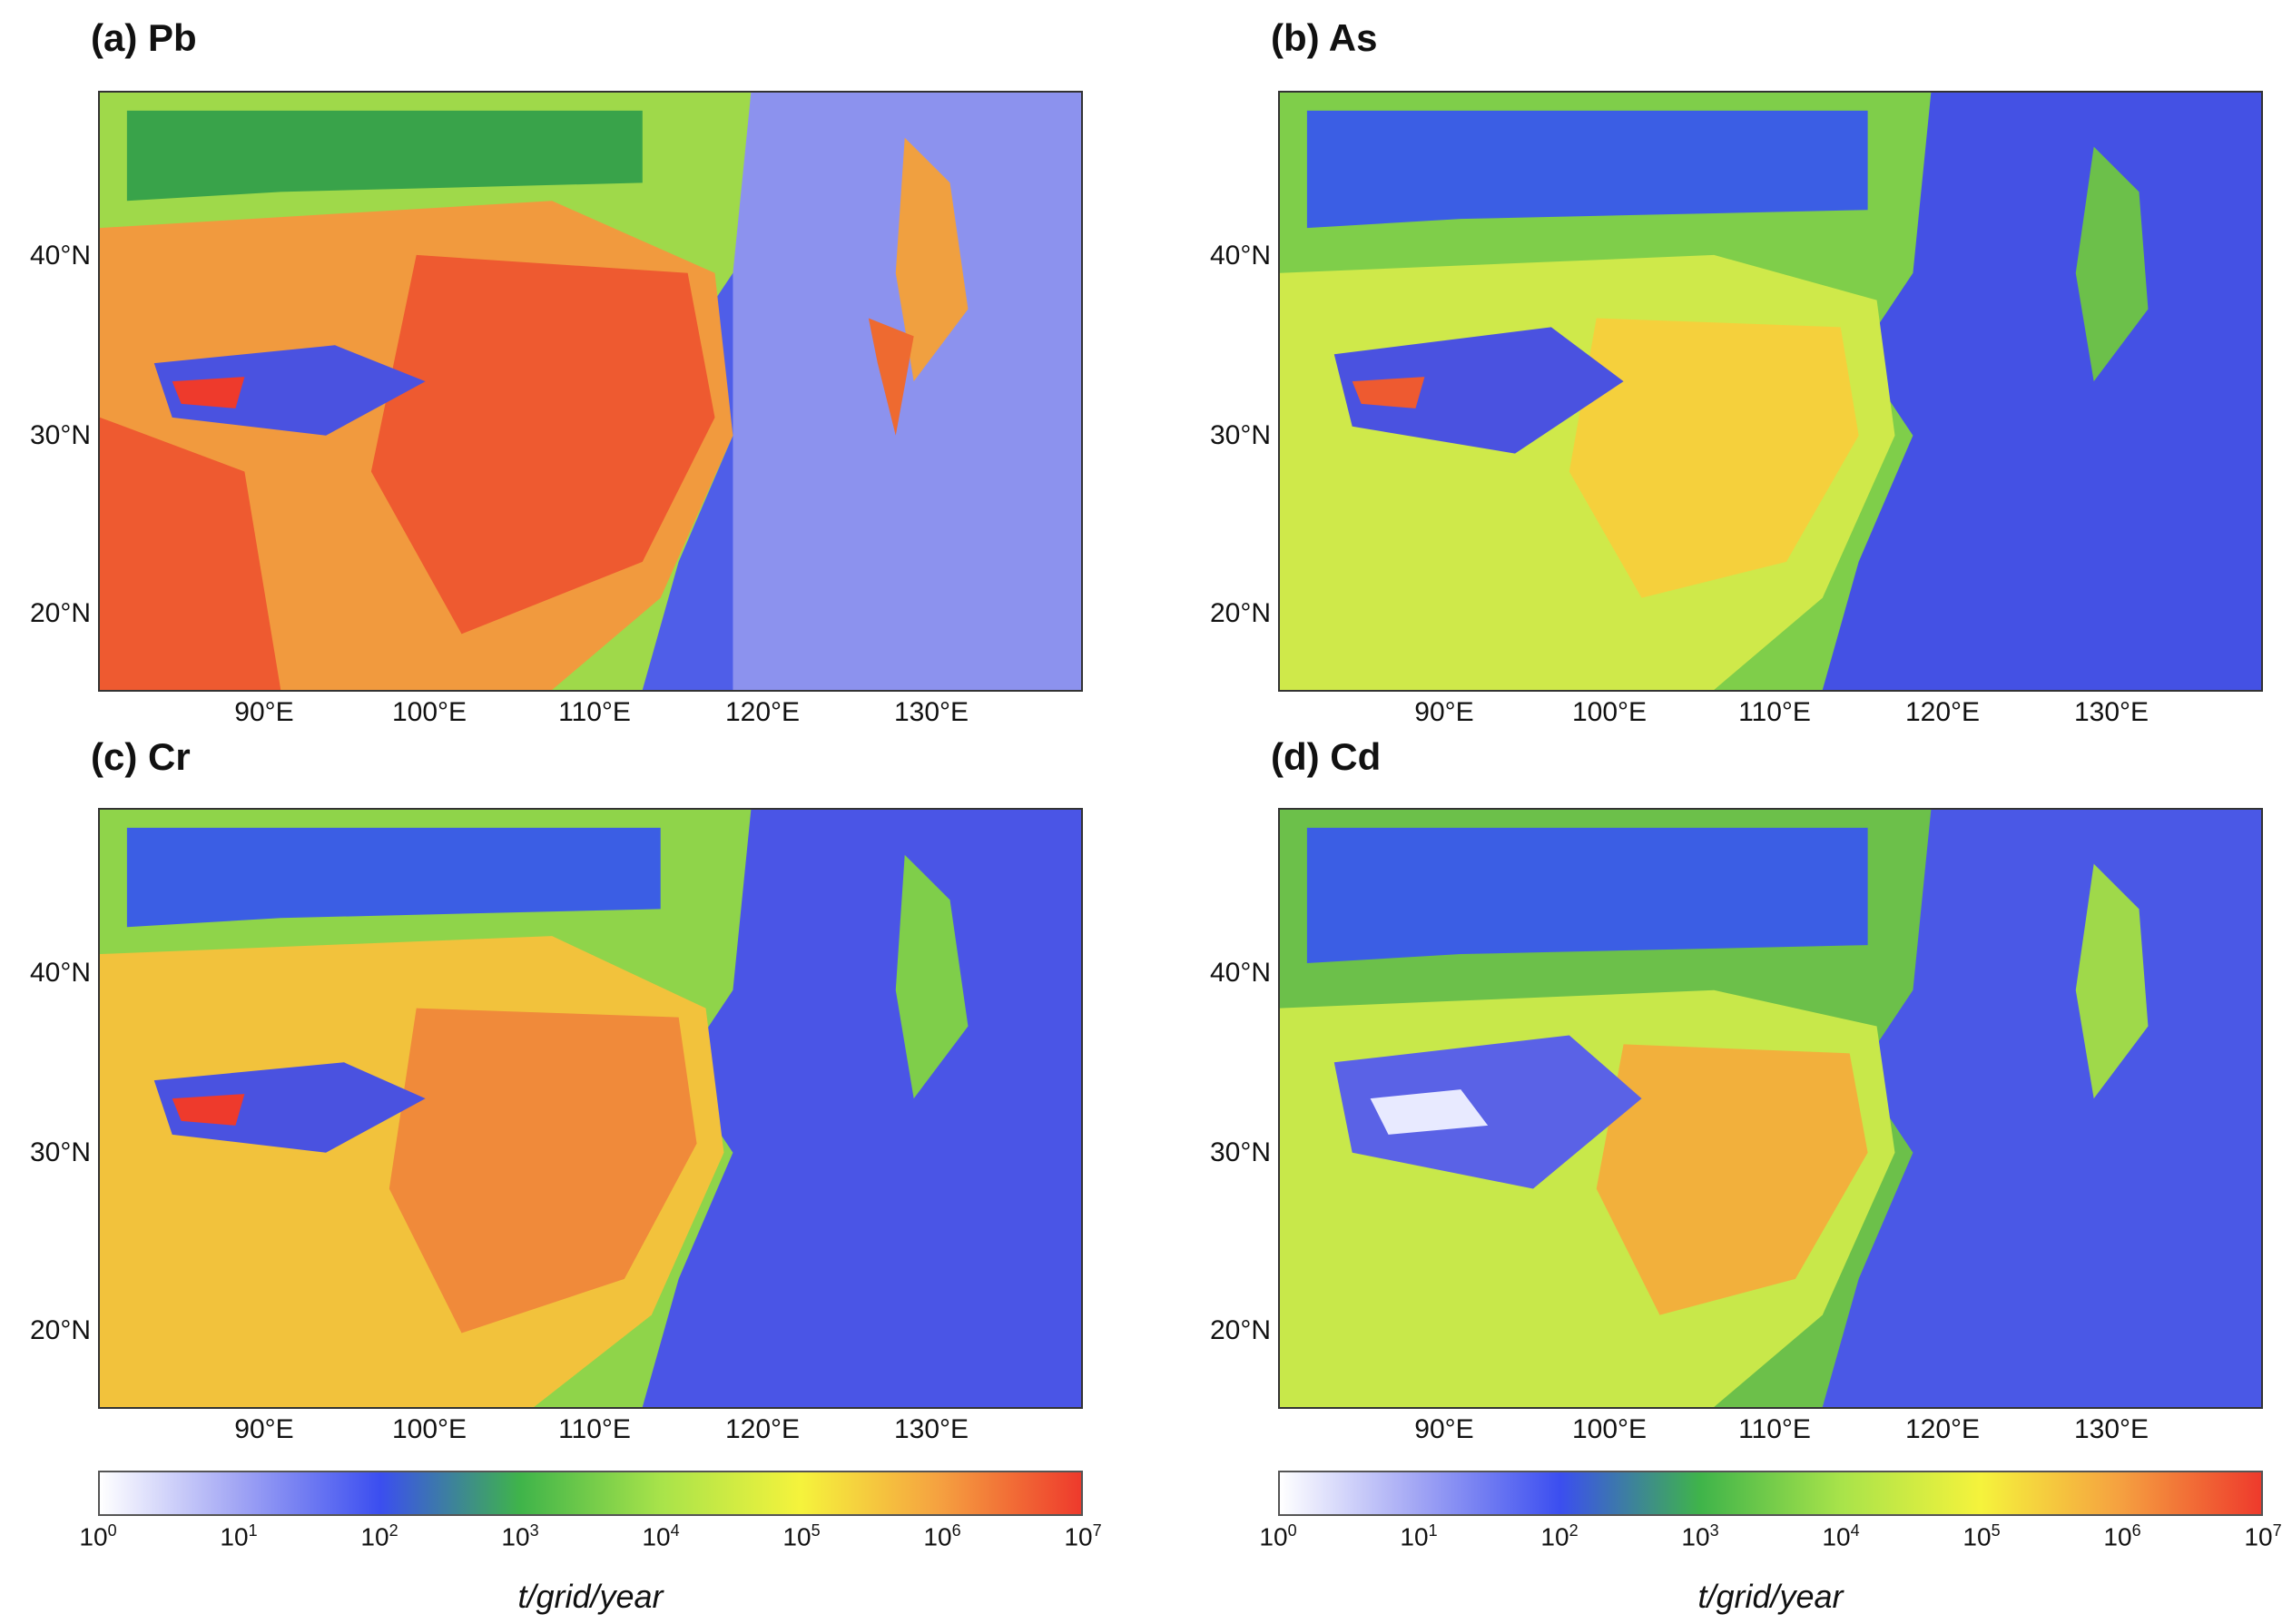 The height and width of the screenshot is (1624, 2292). Describe the element at coordinates (141, 756) in the screenshot. I see `panel-c-title: (c) Cr` at that location.